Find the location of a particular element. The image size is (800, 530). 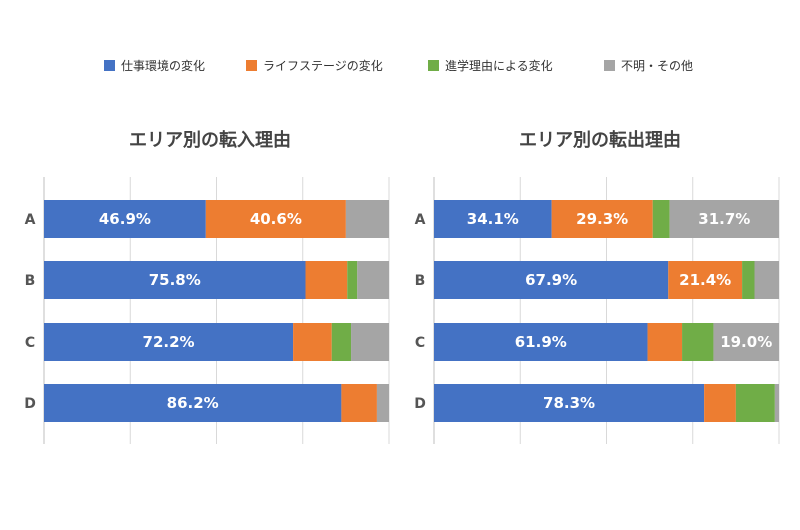

legend-item: 不明・その他 is located at coordinates (648, 66).